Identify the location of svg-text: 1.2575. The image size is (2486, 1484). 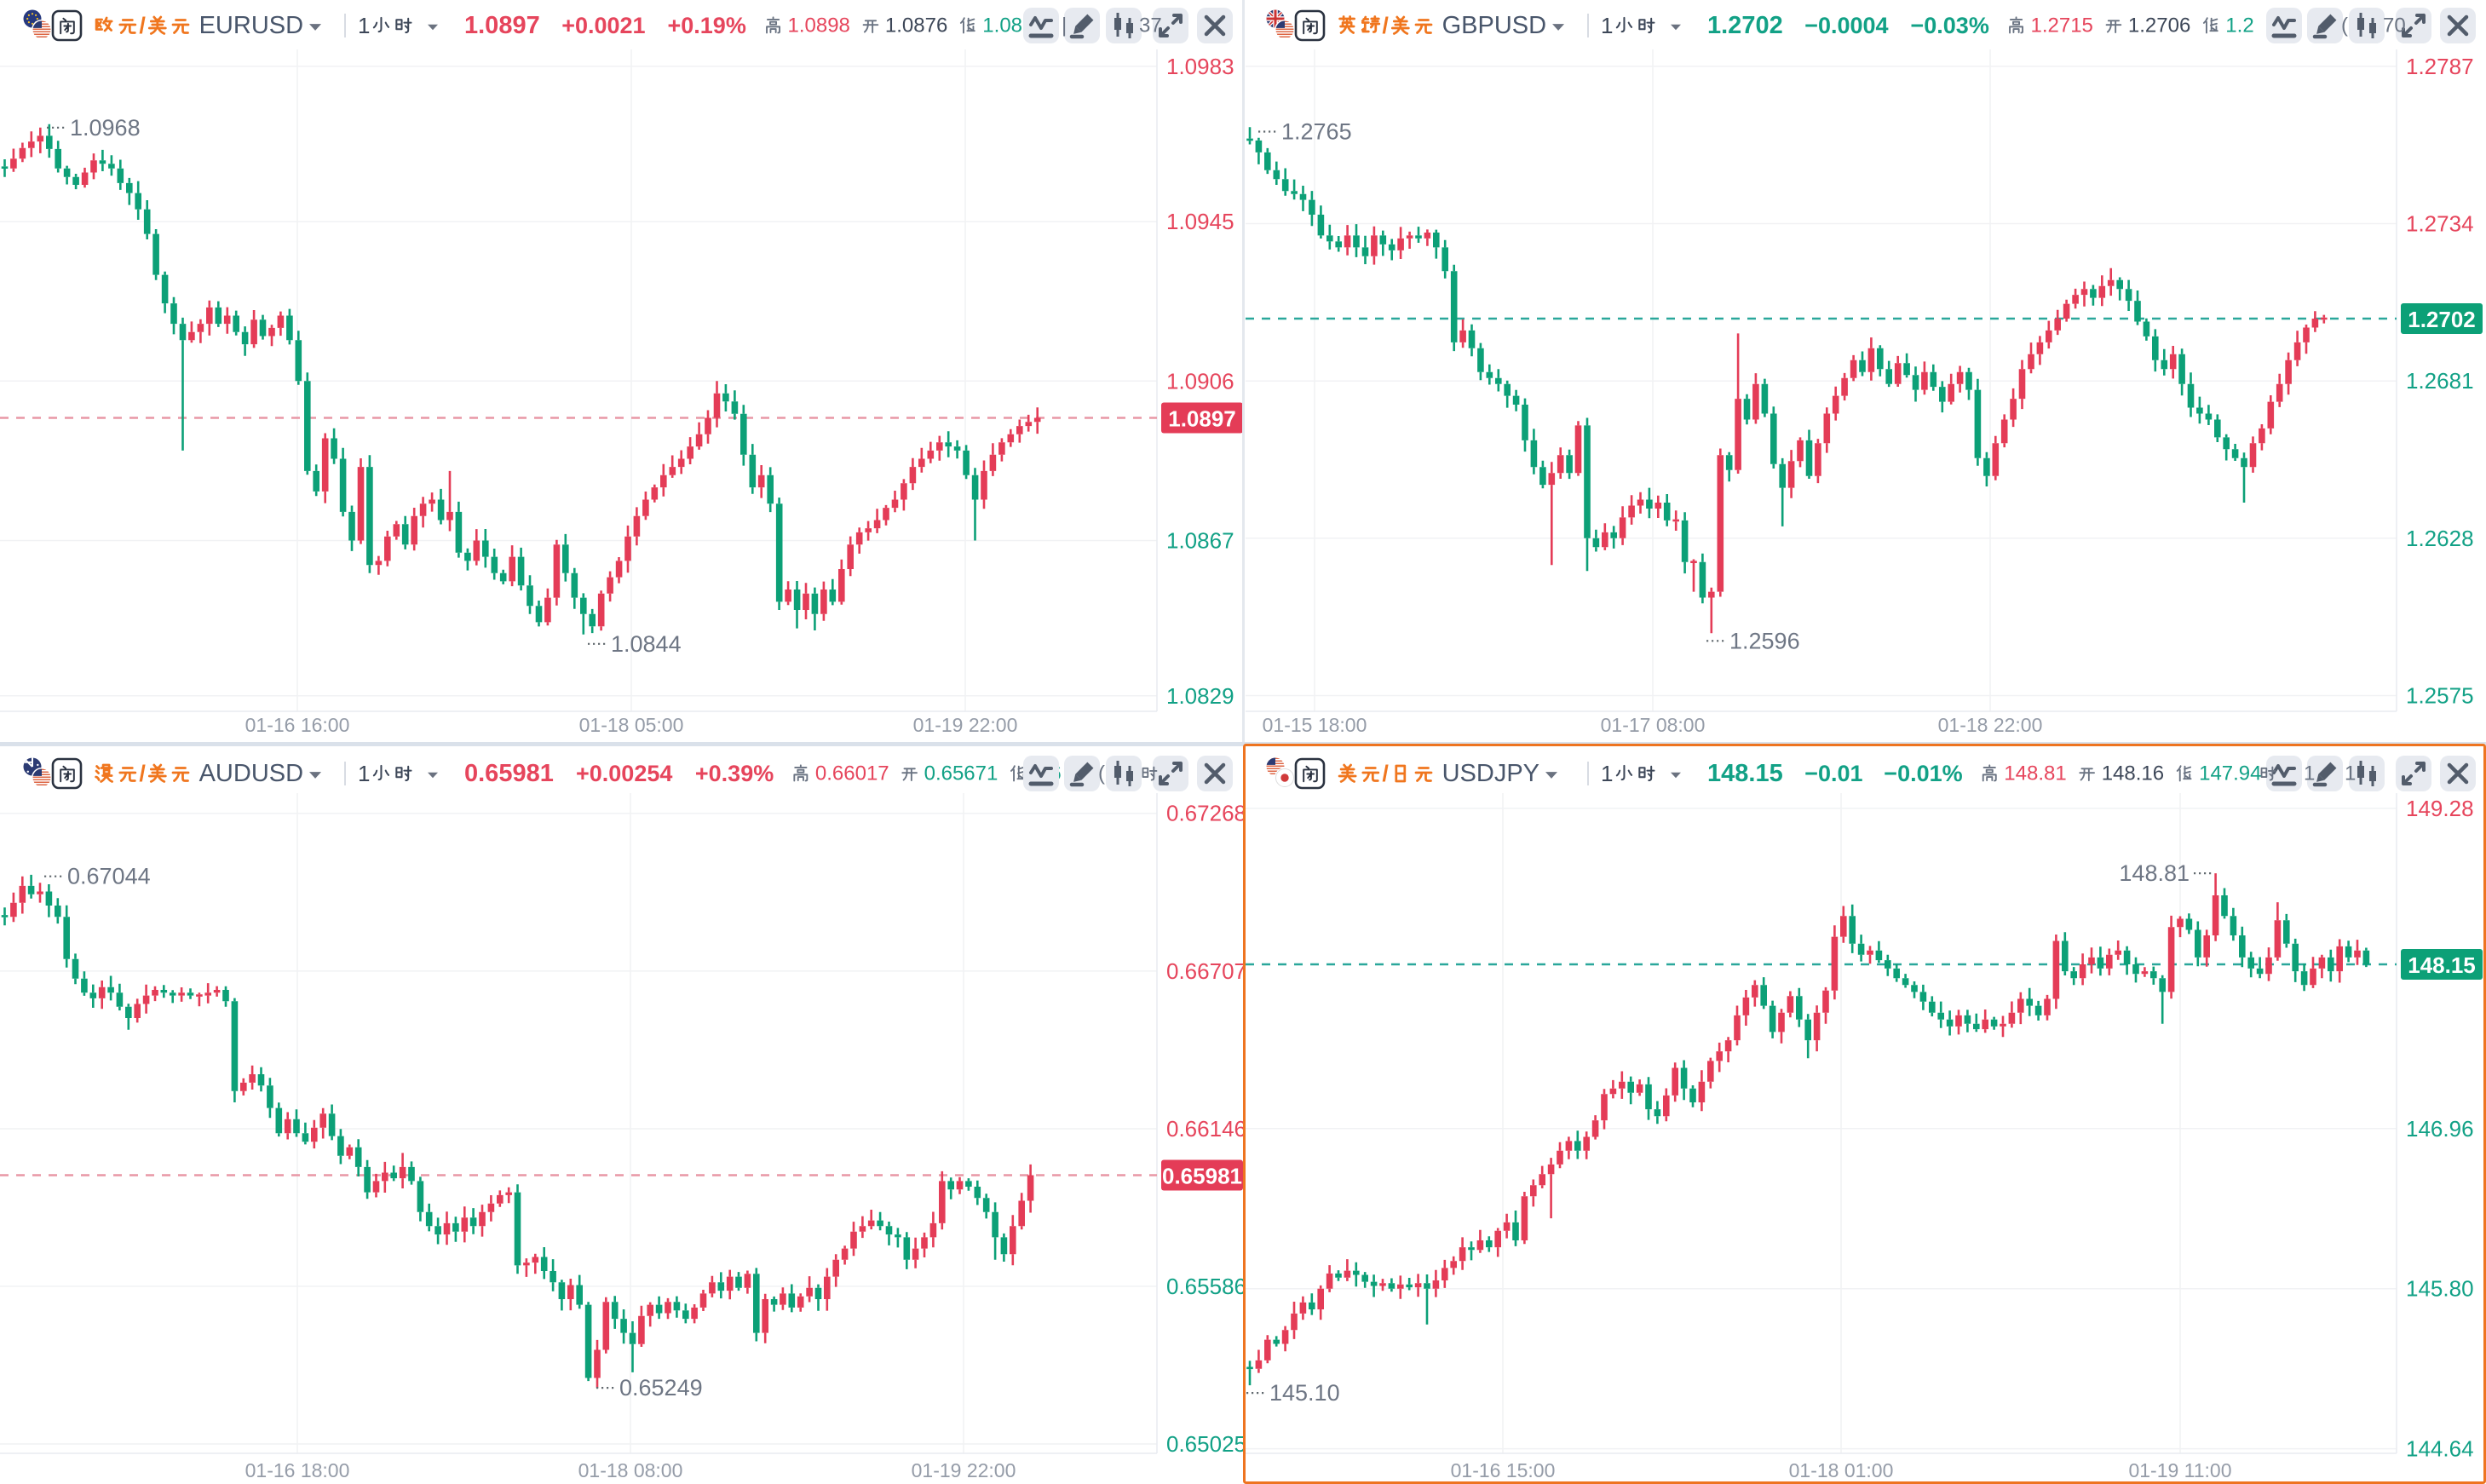
(2440, 696).